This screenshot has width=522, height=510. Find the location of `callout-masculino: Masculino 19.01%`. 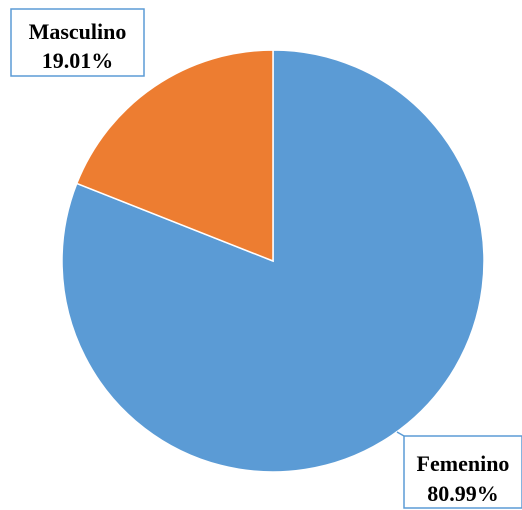

callout-masculino: Masculino 19.01% is located at coordinates (77, 42).